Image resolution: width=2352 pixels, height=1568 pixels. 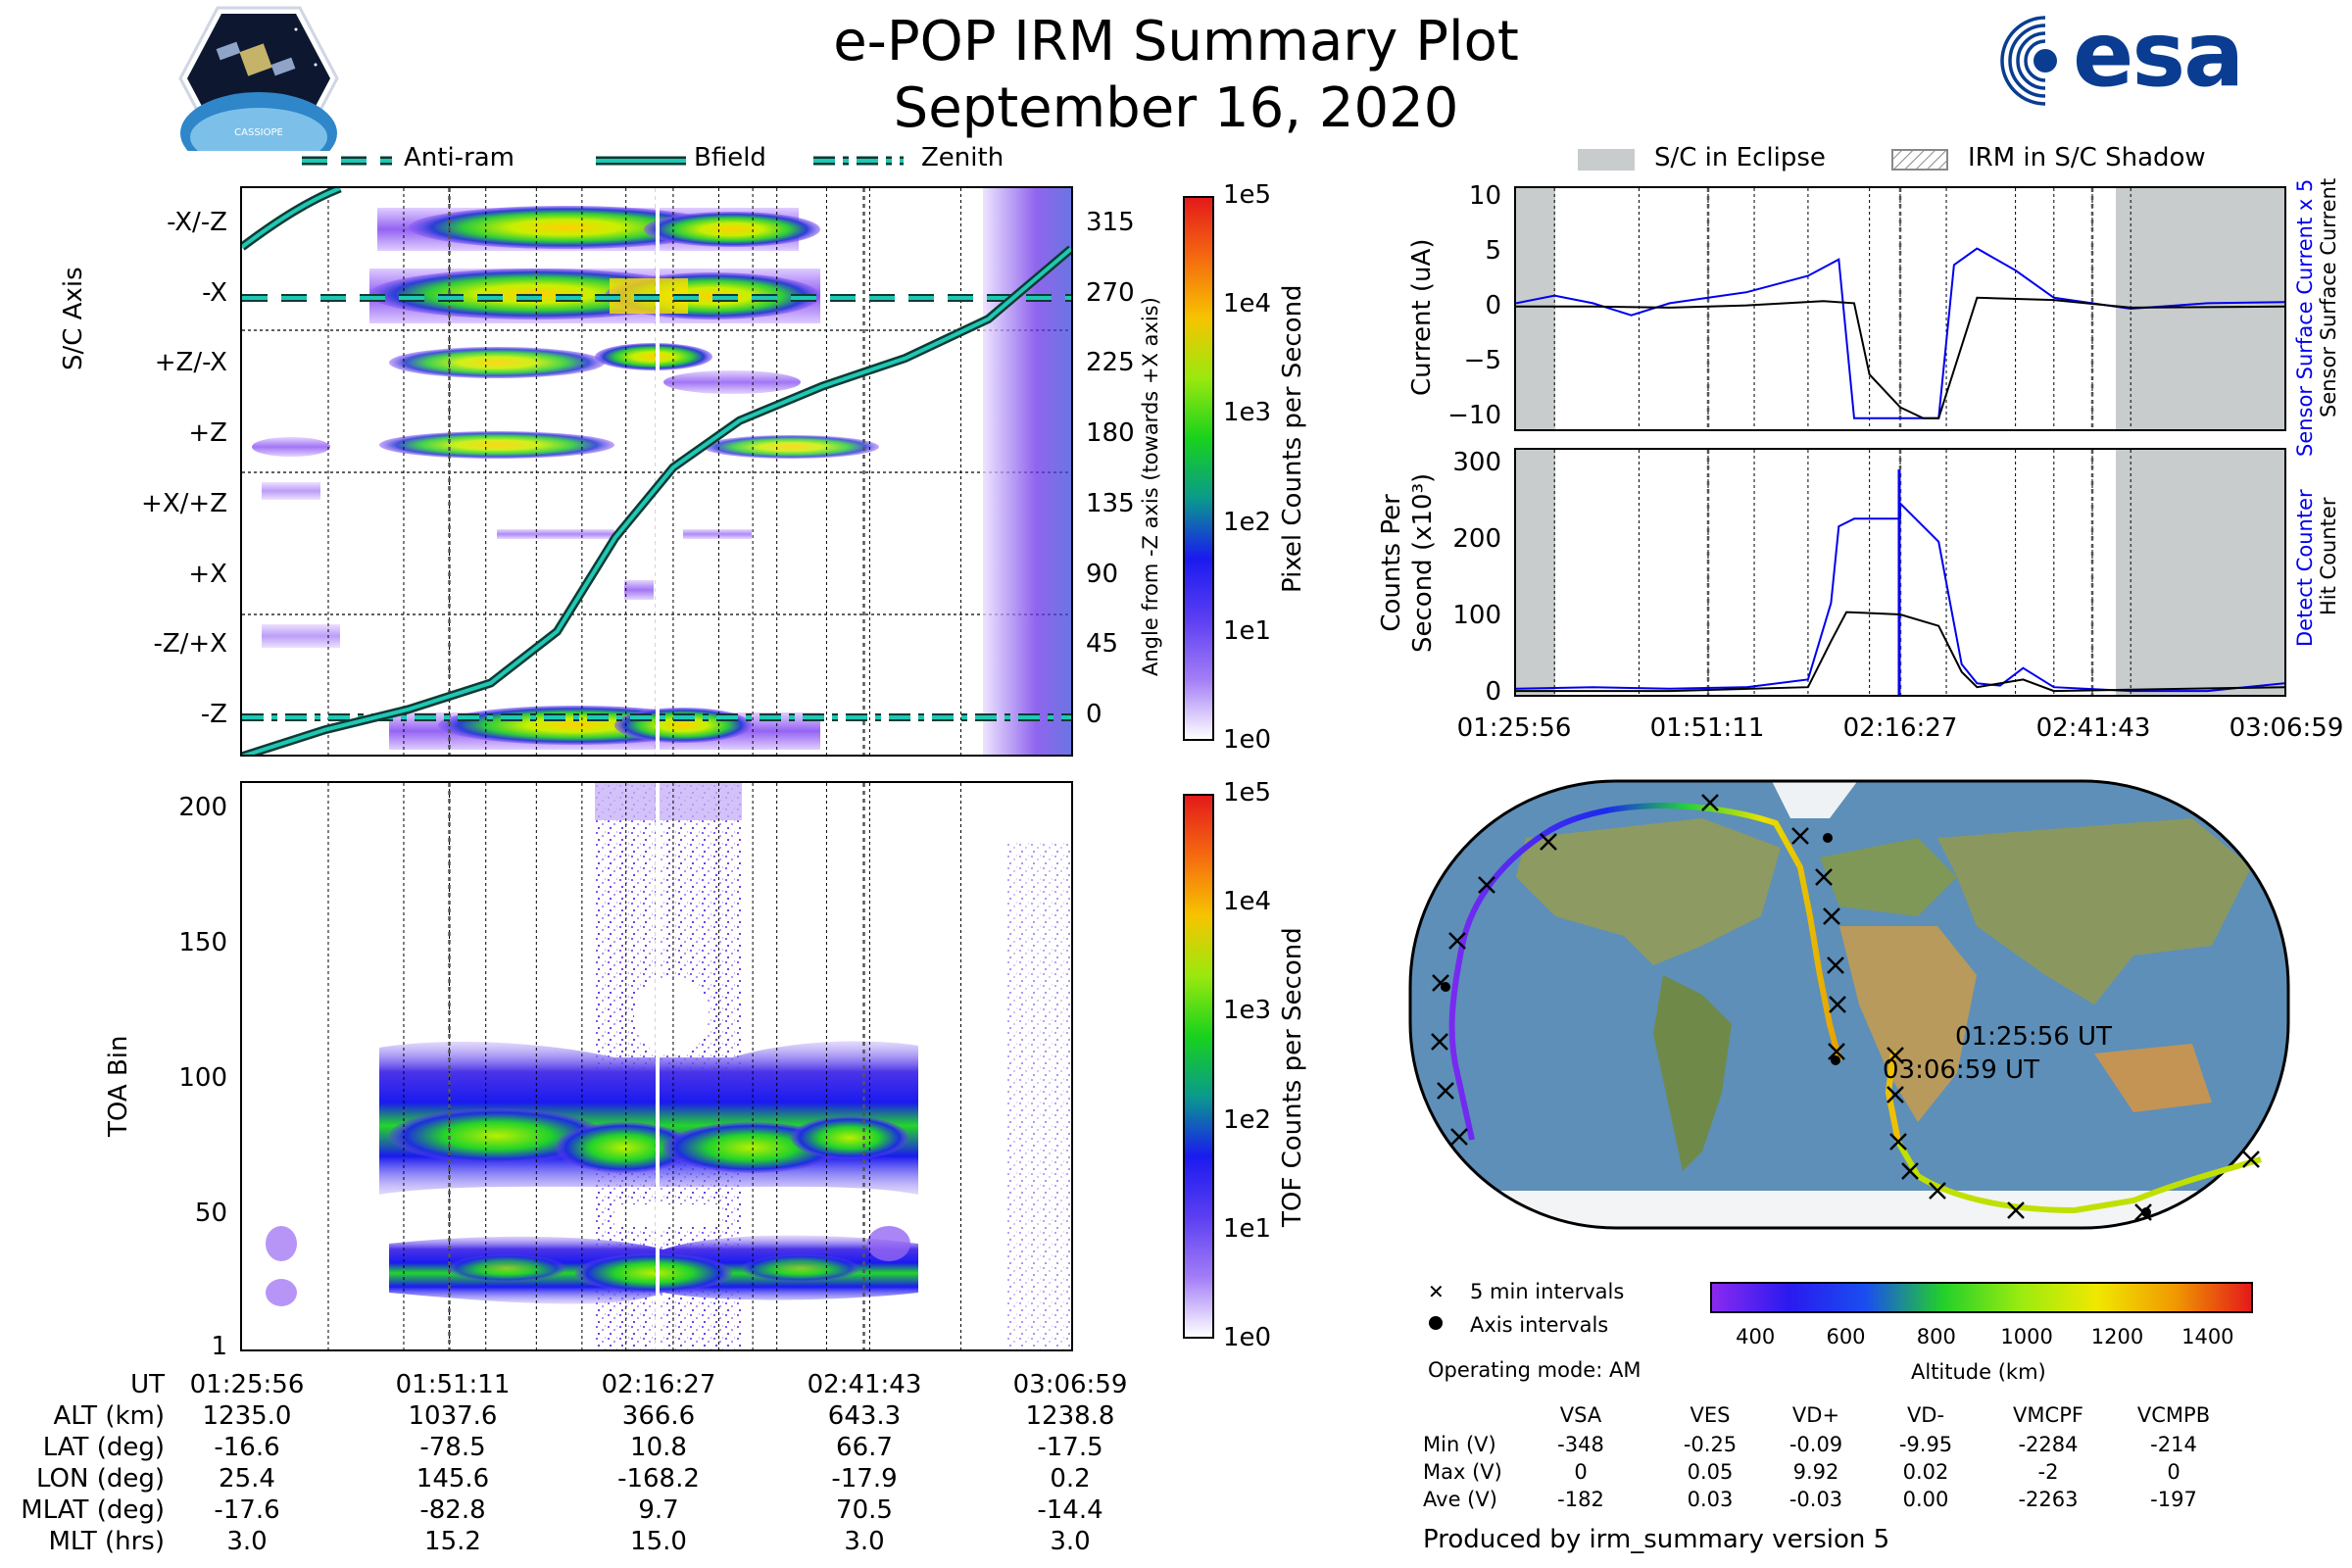 What do you see at coordinates (1110, 503) in the screenshot?
I see `sc-axis-angle-tick: 135` at bounding box center [1110, 503].